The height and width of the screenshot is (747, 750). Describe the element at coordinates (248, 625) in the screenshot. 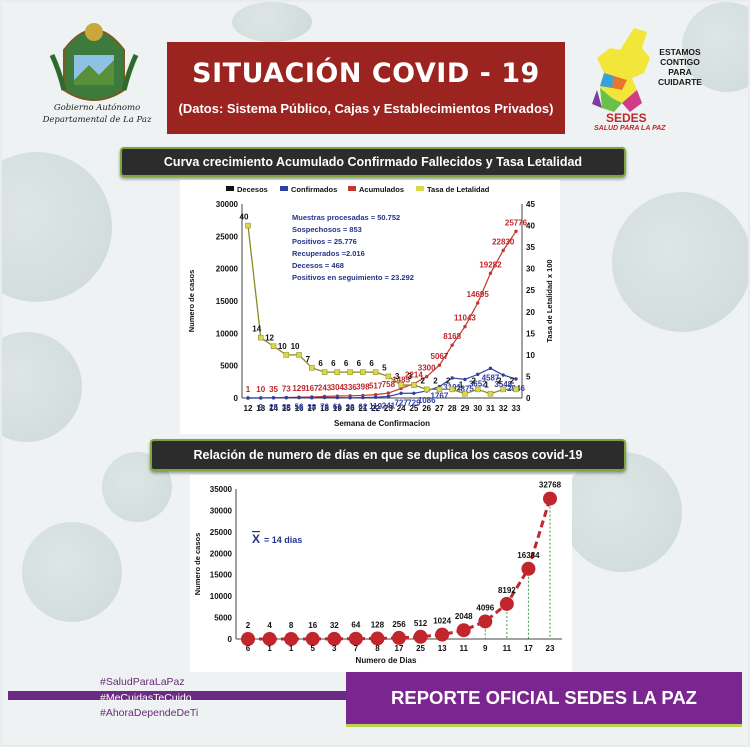

I see `data-label: 2` at that location.